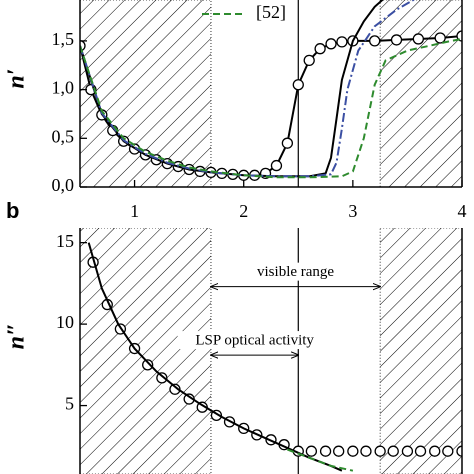  I want to click on y-tick-label: 1,5, so click(63, 39).